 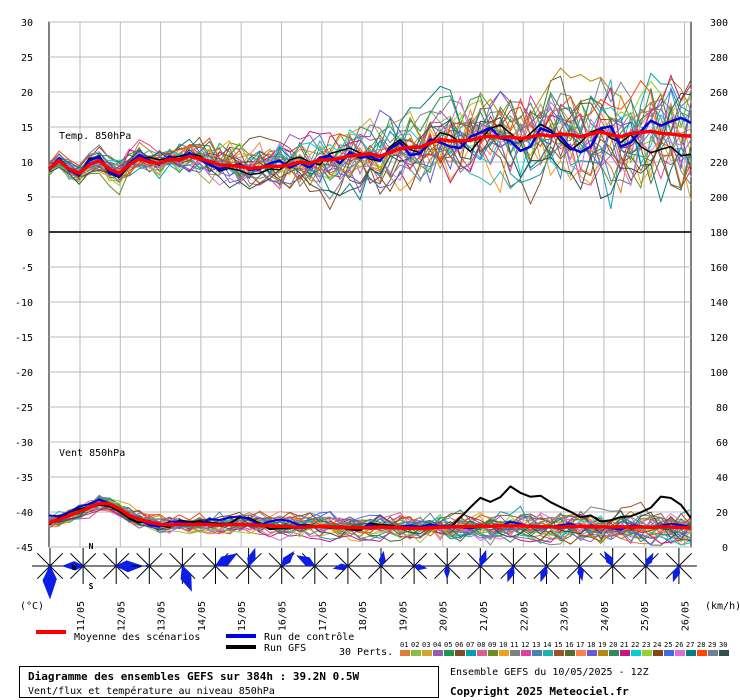 I want to click on left-unit: (°C), so click(x=32, y=606).